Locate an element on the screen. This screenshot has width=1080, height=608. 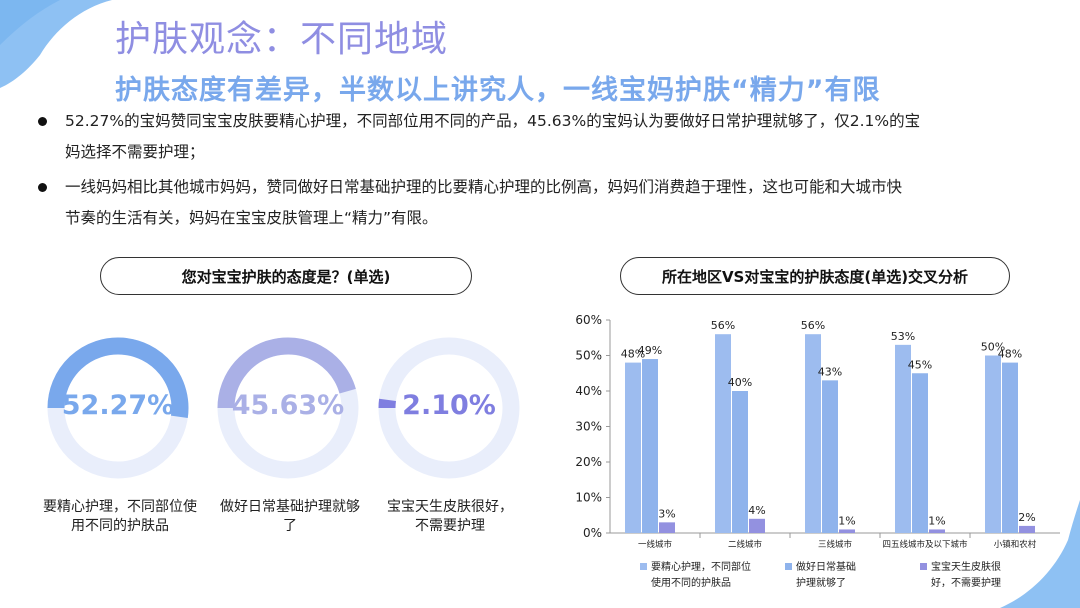
category-label: 二线城市 is located at coordinates (745, 544).